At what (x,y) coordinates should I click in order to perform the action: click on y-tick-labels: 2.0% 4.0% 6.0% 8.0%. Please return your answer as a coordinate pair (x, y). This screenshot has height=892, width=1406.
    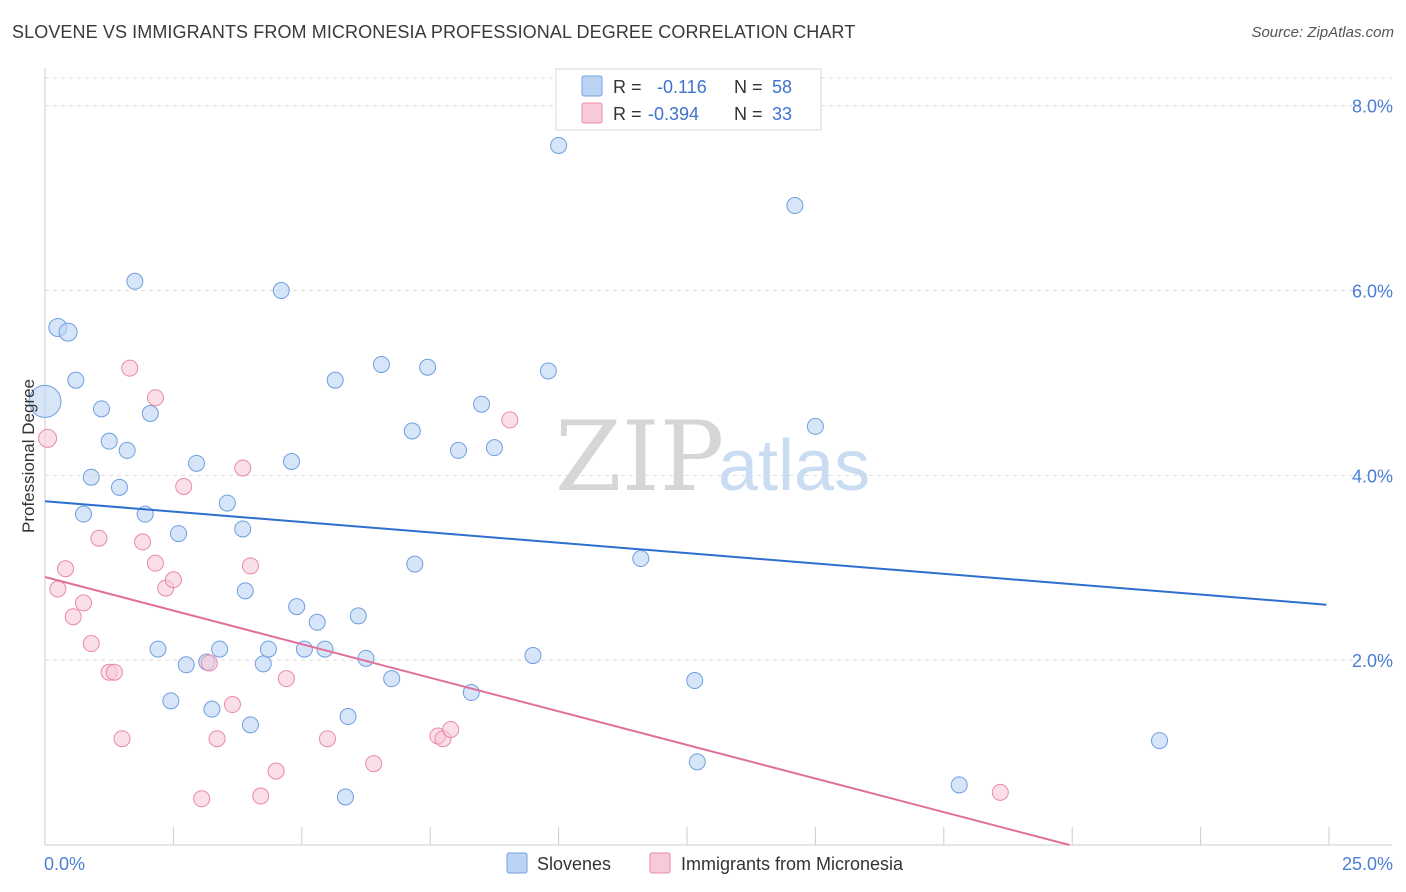
    Looking at the image, I should click on (1372, 384).